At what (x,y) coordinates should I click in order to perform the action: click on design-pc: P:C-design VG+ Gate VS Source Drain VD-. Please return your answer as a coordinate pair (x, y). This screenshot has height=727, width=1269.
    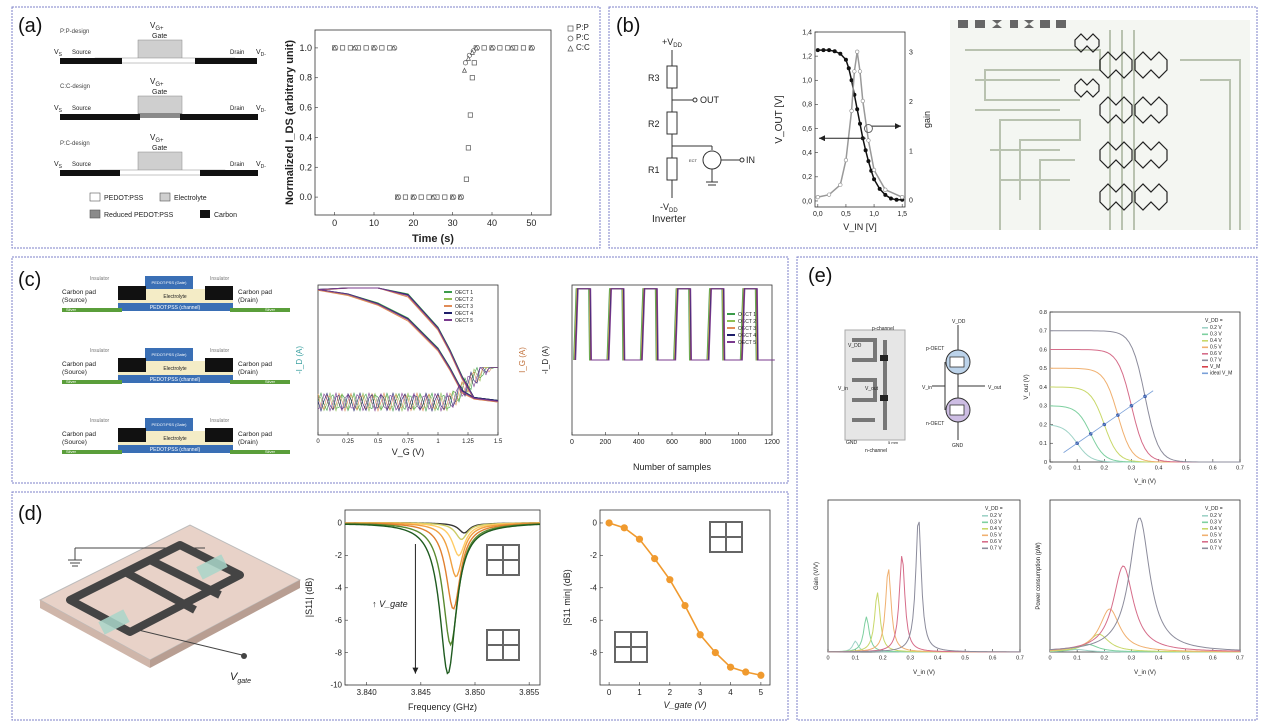
    Looking at the image, I should click on (160, 154).